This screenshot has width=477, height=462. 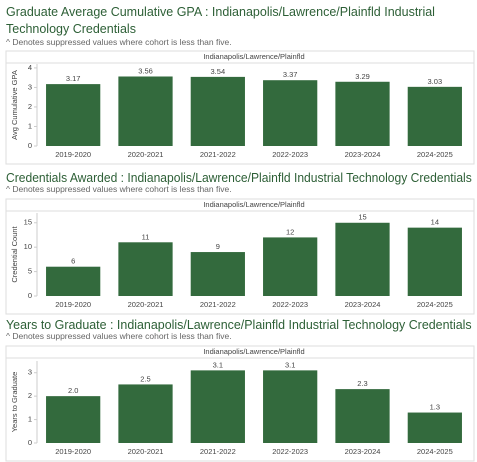 What do you see at coordinates (362, 76) in the screenshot?
I see `value-label: 3.29` at bounding box center [362, 76].